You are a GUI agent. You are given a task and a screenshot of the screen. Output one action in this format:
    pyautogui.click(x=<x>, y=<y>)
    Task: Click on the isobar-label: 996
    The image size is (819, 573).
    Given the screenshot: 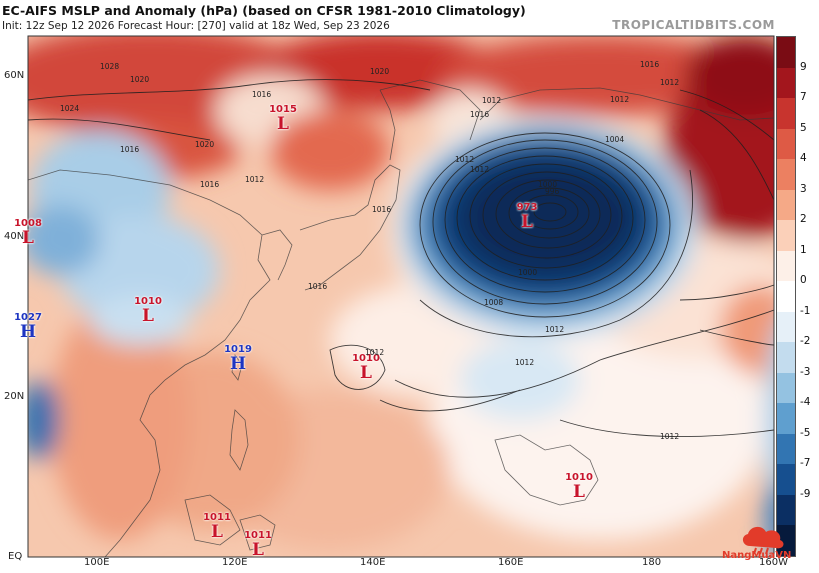 What is the action you would take?
    pyautogui.click(x=552, y=191)
    